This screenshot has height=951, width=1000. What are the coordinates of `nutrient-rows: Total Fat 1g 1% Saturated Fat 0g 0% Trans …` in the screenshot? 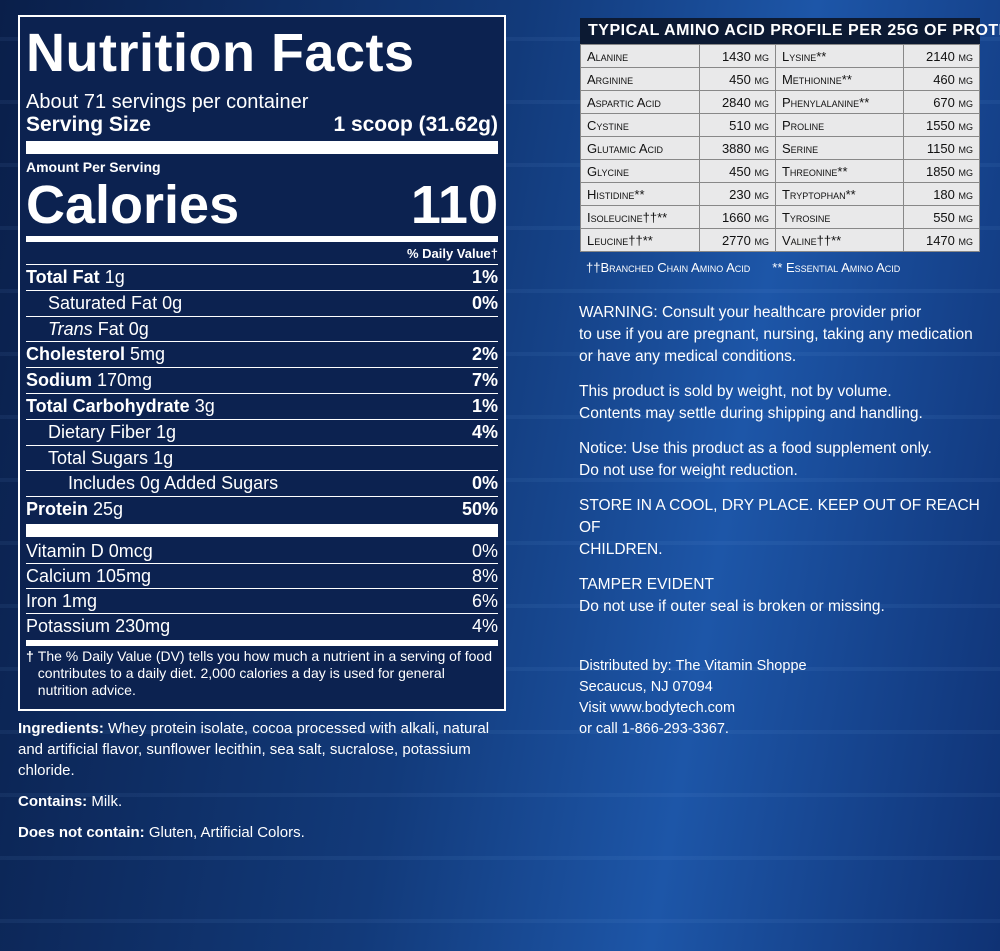 It's located at (262, 393).